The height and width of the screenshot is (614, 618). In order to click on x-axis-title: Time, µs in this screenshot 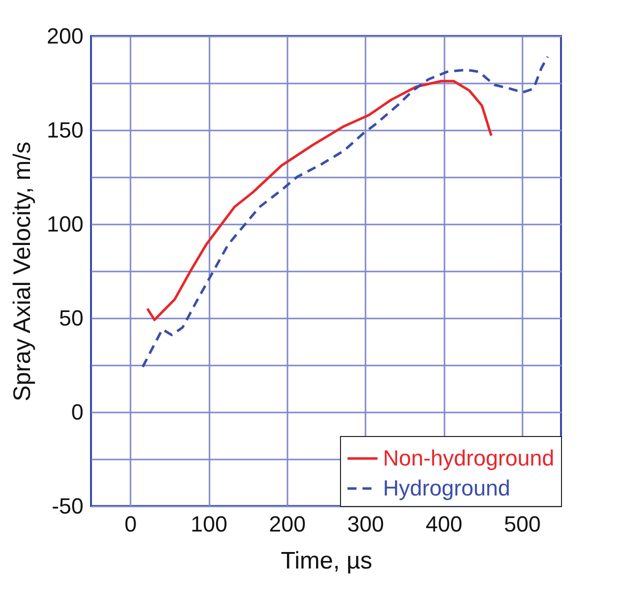, I will do `click(326, 561)`.